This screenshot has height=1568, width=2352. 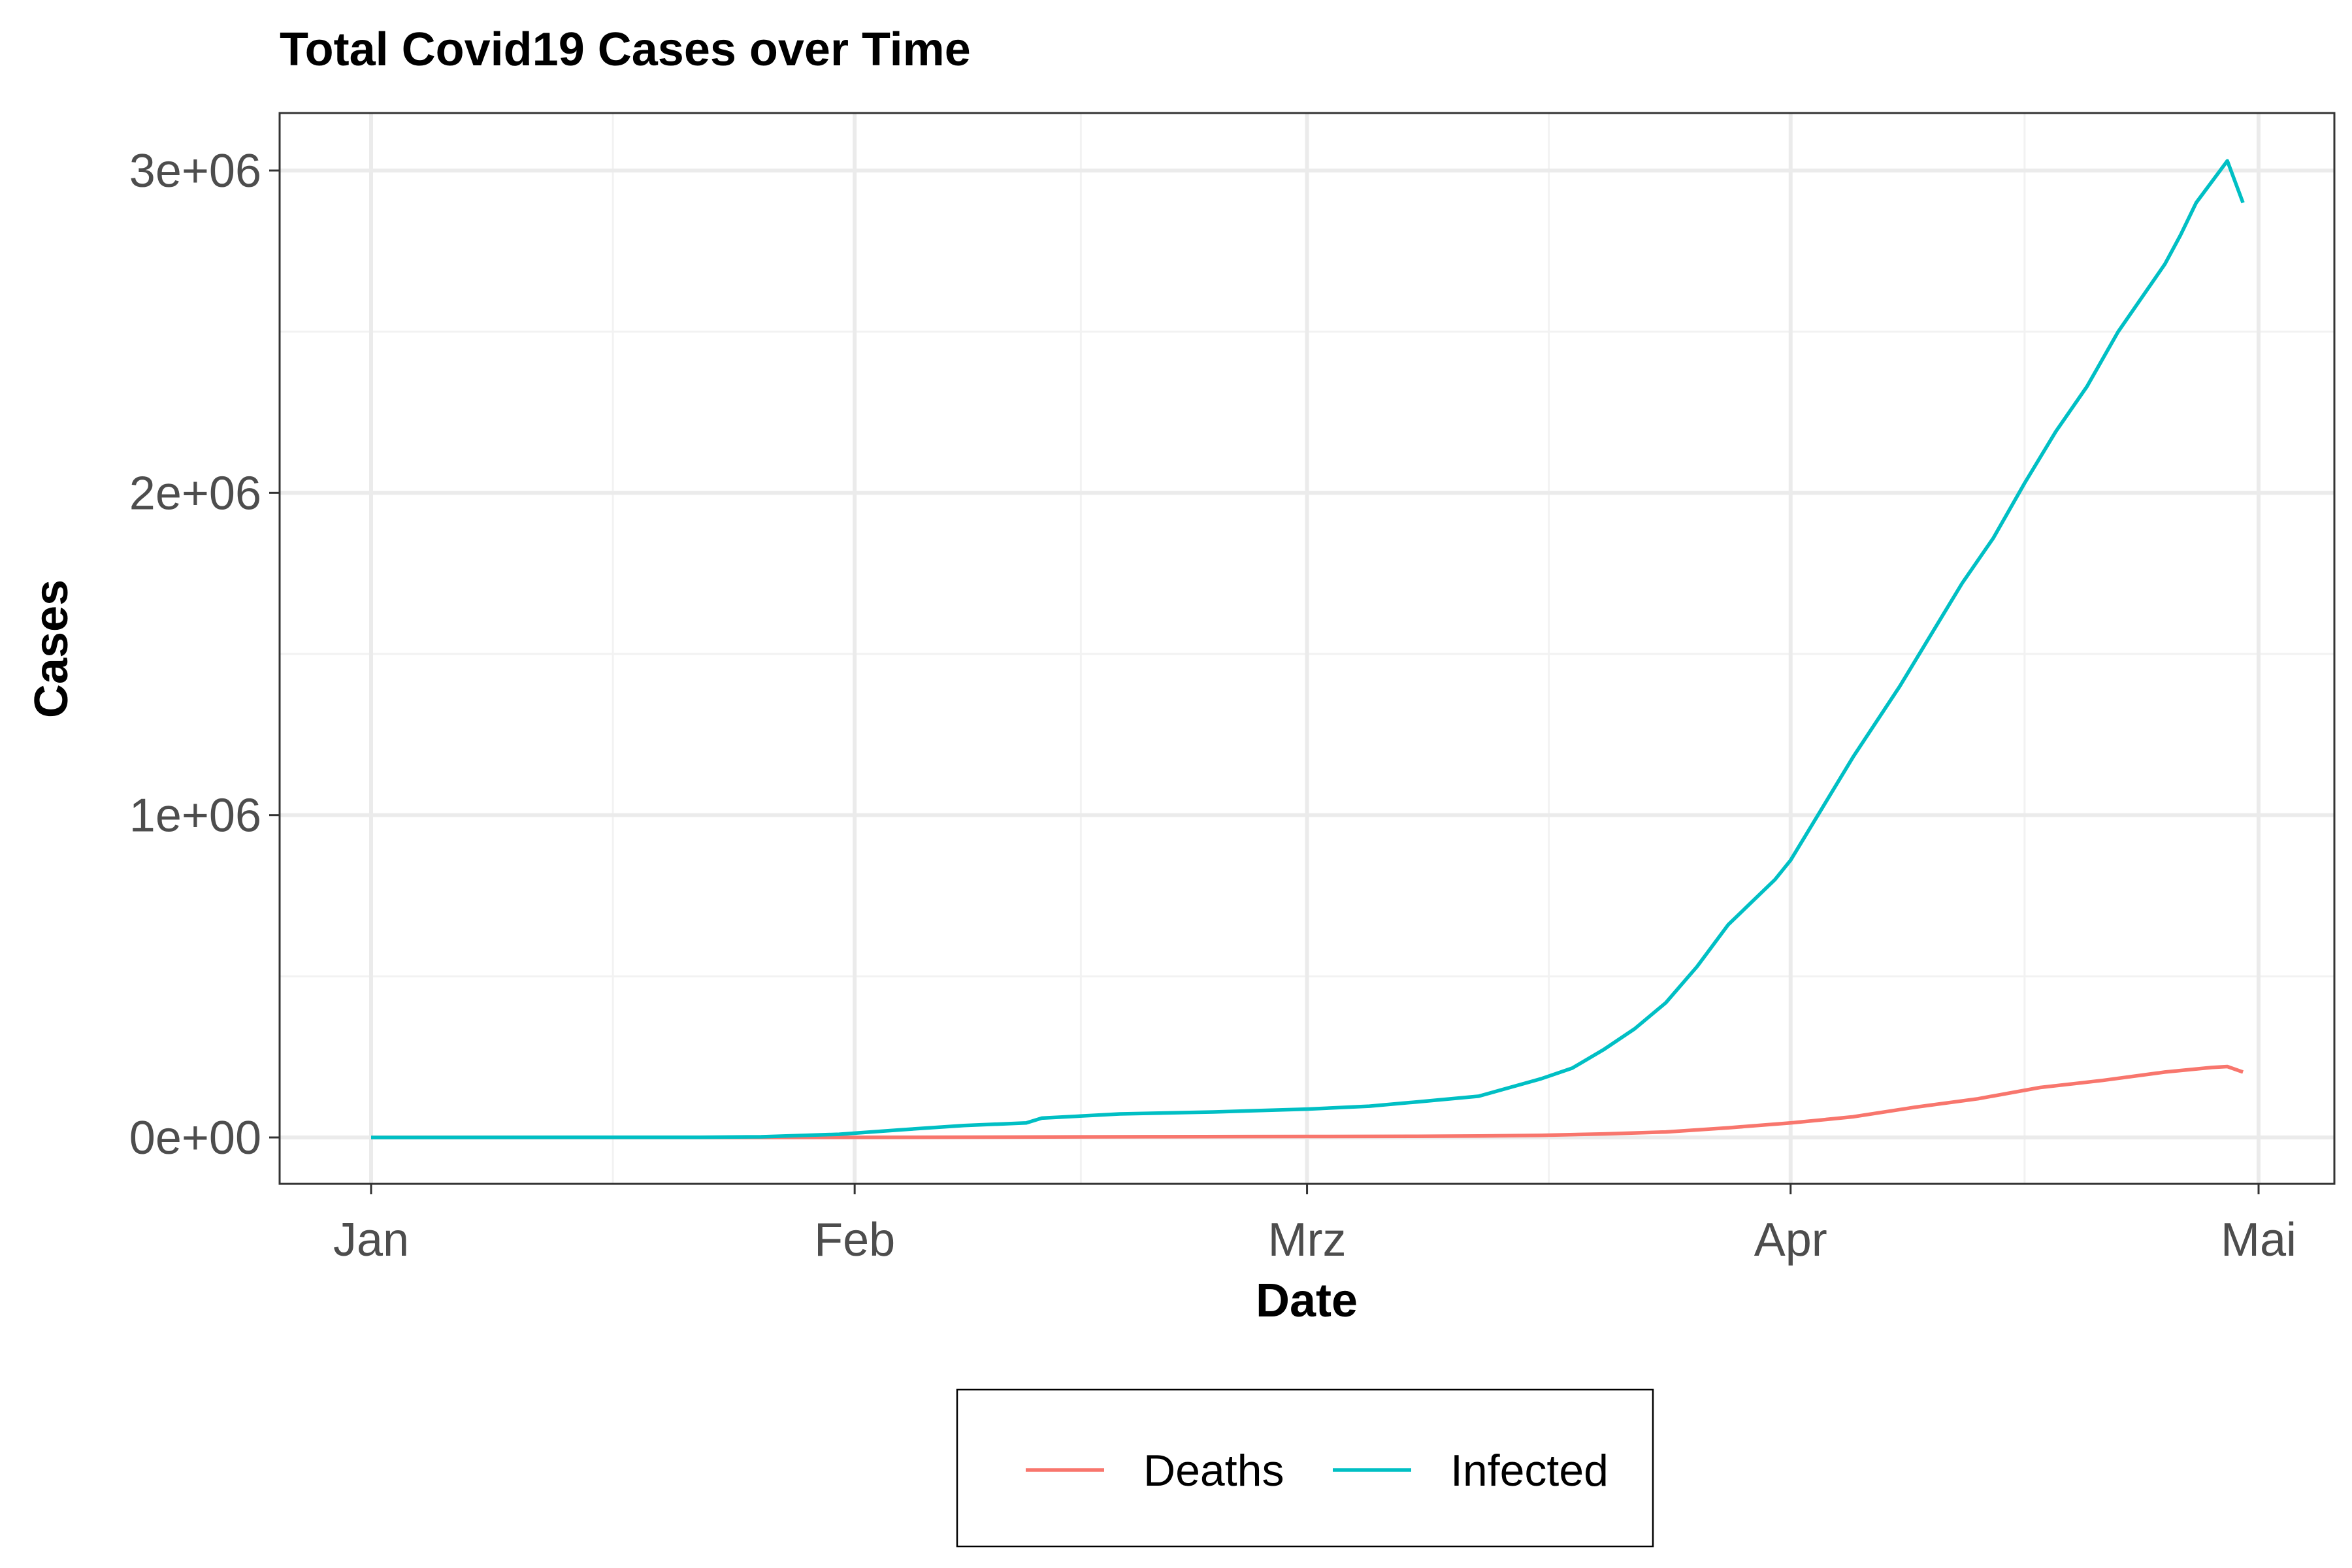 I want to click on y-axis-title: Cases, so click(x=51, y=649).